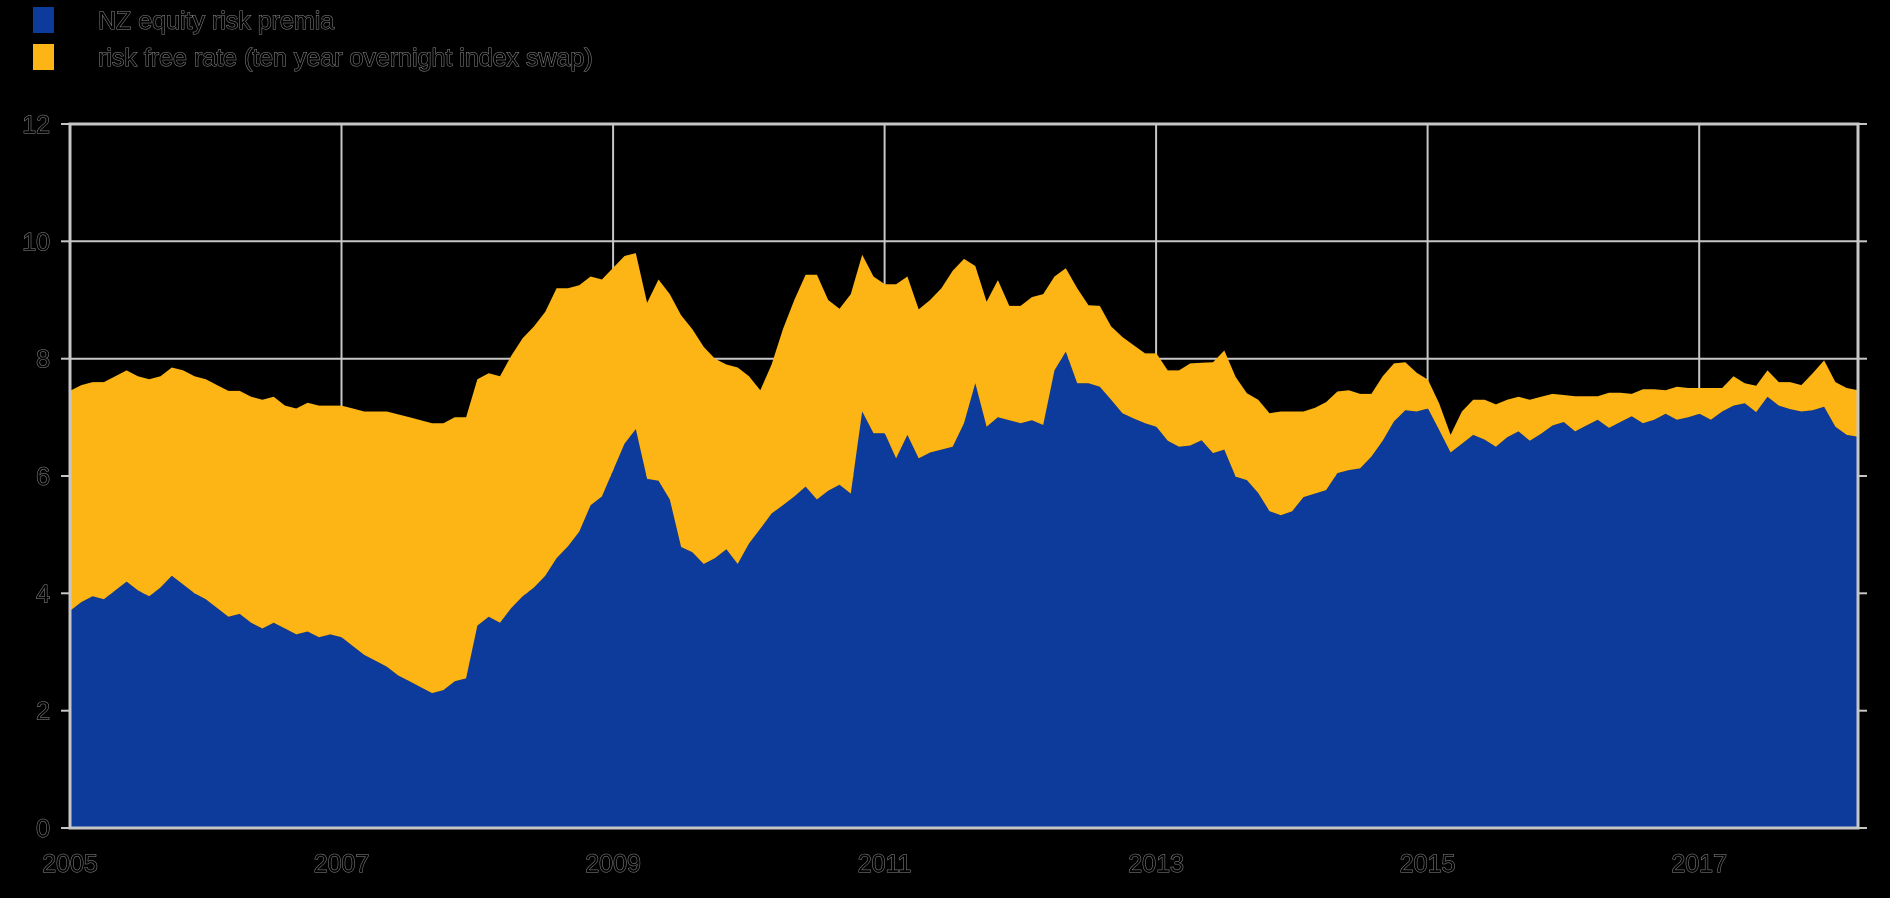  I want to click on legend-swatch-risk-free-rate, so click(43, 57).